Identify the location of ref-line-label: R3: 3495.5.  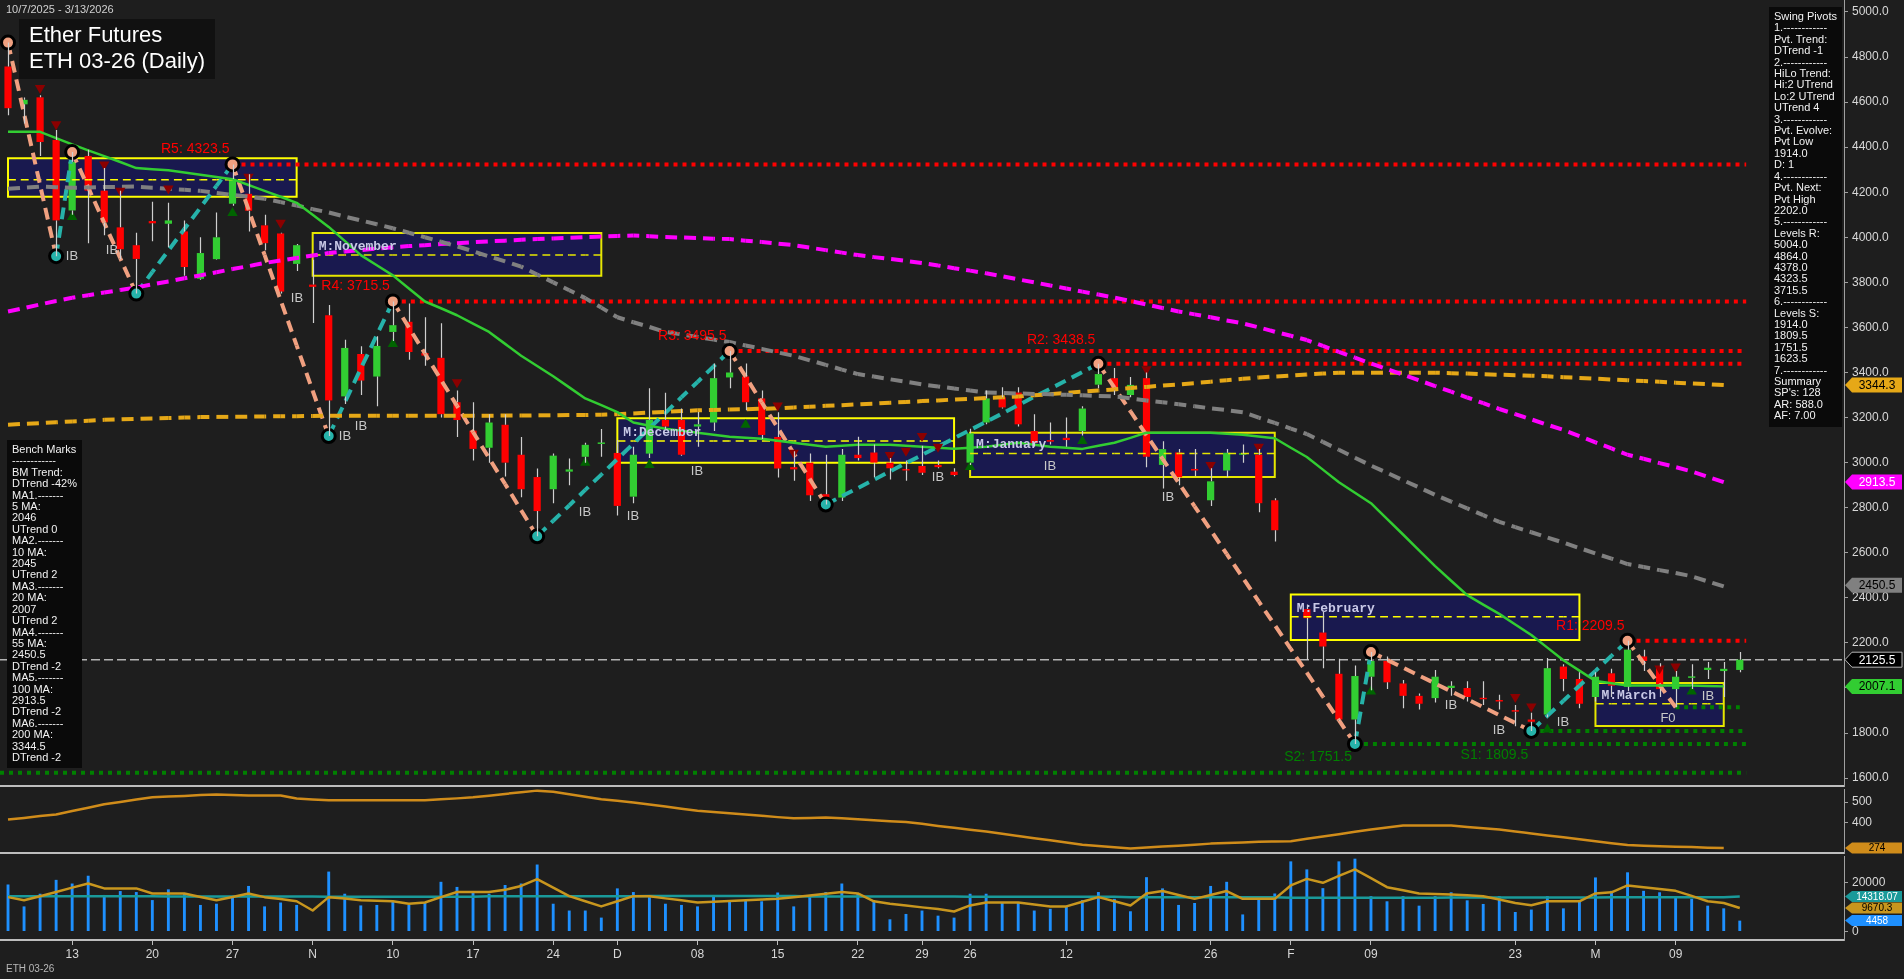
(692, 334).